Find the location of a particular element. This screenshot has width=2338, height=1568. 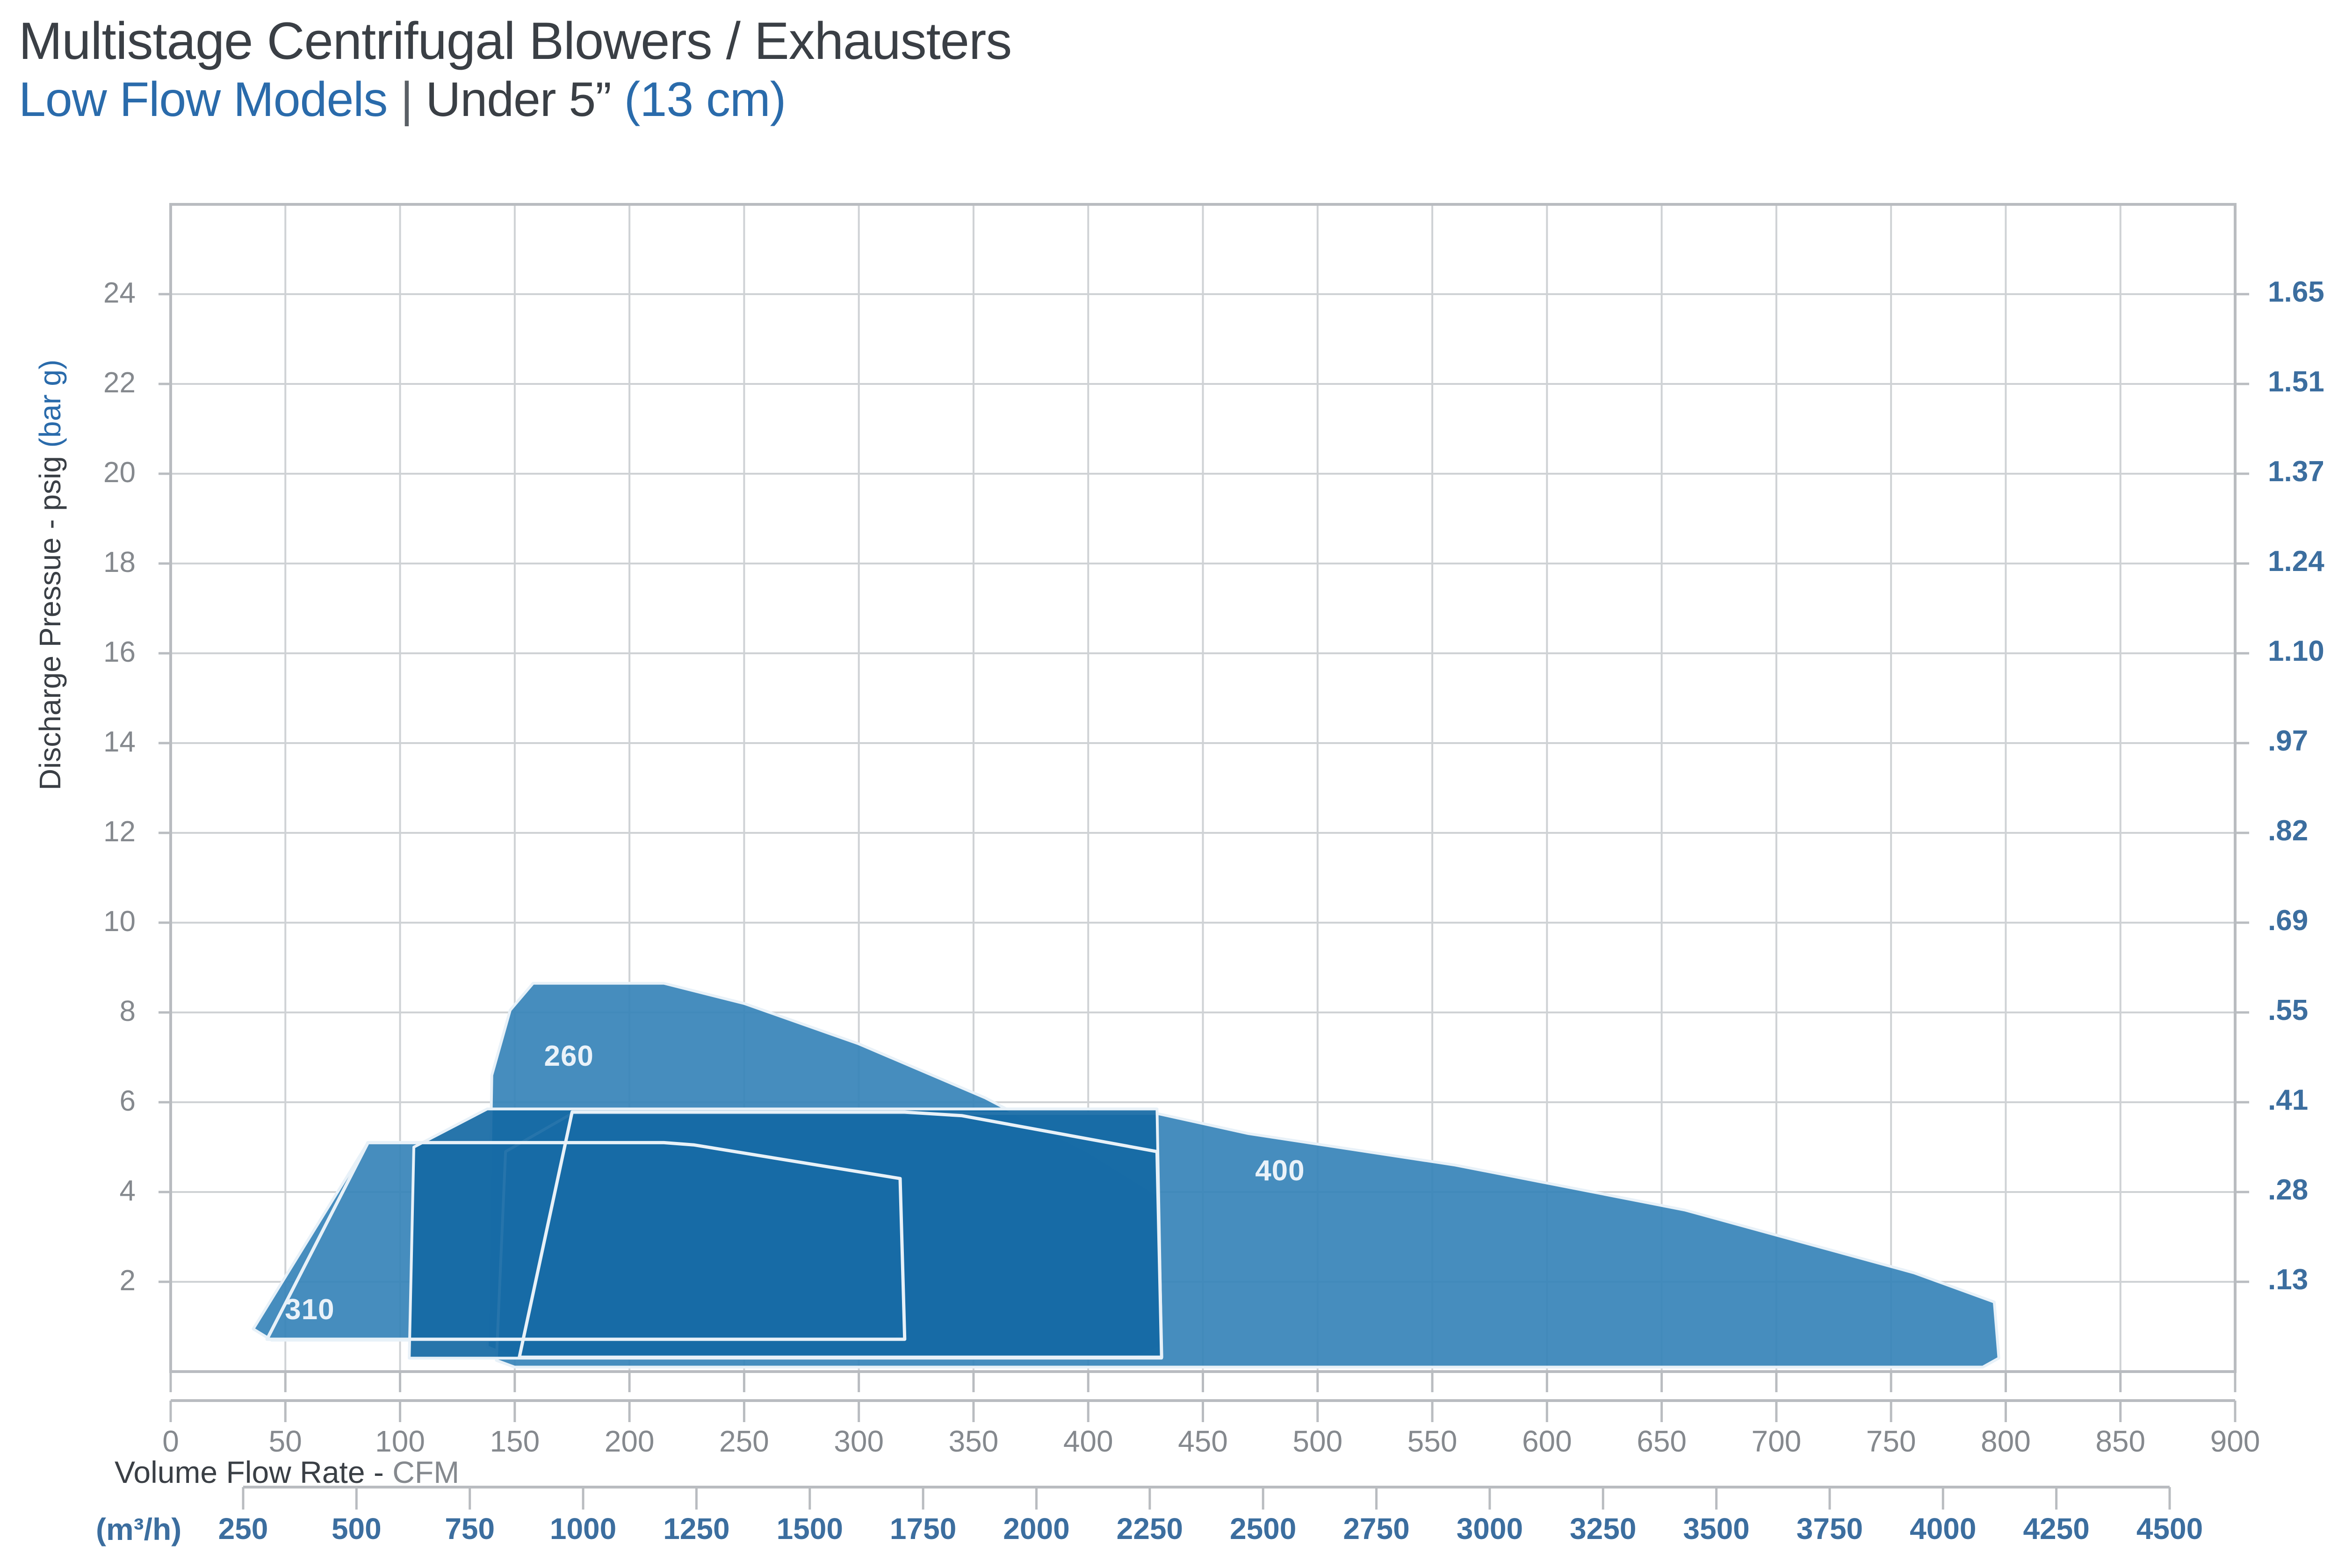

x-tick-label: 0 is located at coordinates (171, 1441).